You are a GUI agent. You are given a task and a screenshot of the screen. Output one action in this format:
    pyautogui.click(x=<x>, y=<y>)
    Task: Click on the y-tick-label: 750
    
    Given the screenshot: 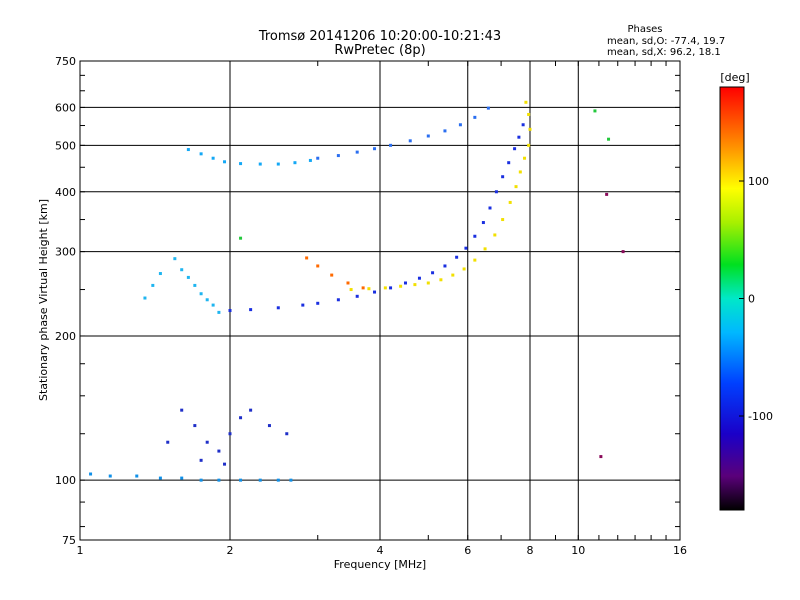 What is the action you would take?
    pyautogui.click(x=65, y=61)
    